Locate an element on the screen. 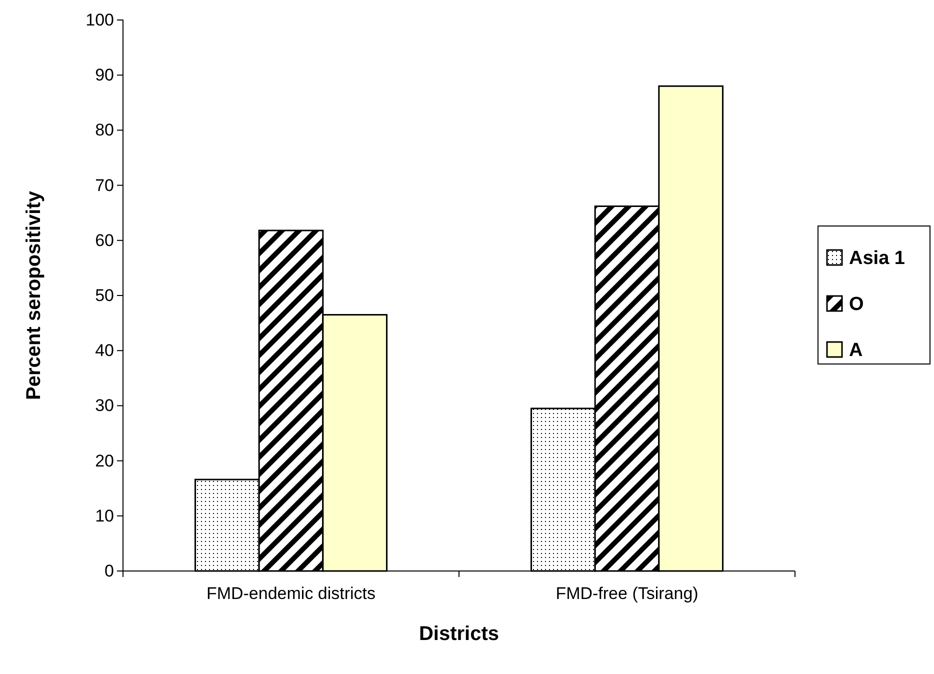  y-tick-label: 100 is located at coordinates (100, 20).